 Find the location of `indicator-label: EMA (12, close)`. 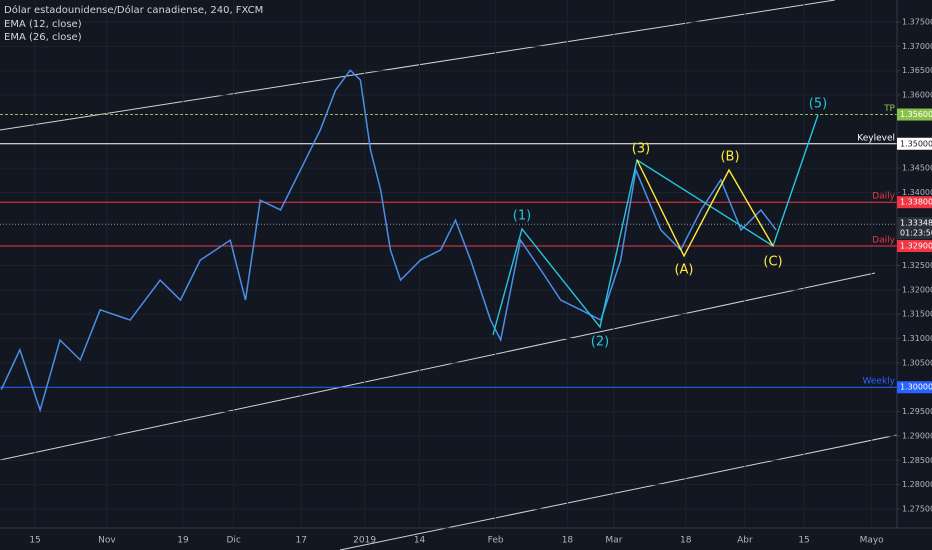

indicator-label: EMA (12, close) is located at coordinates (43, 24).